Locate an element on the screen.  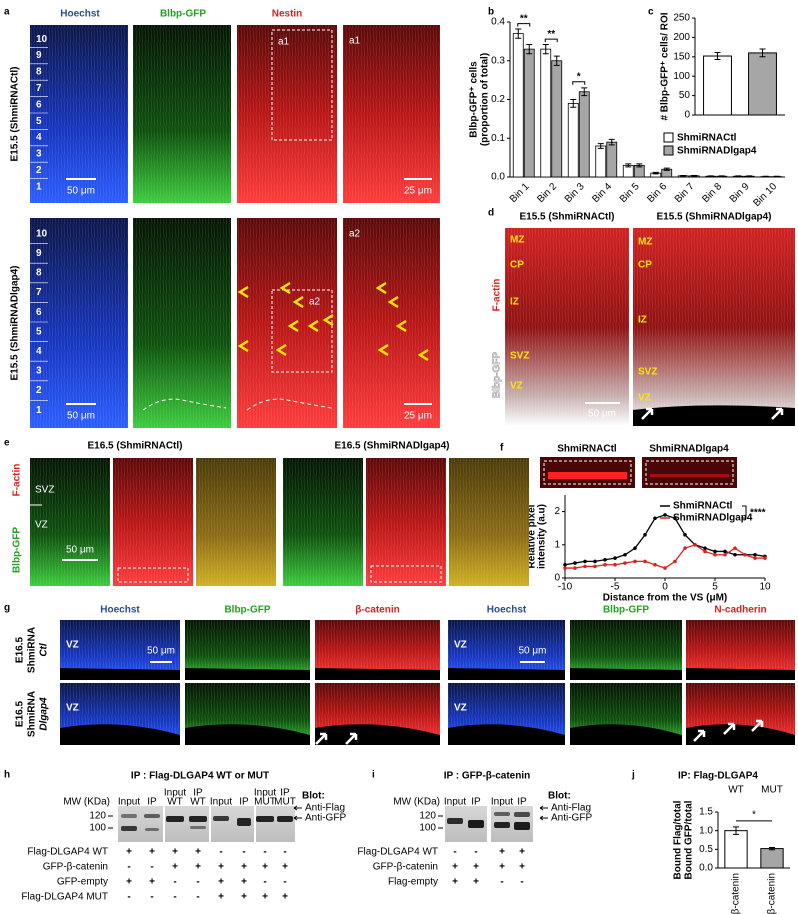
condition-label: Flag-DLGAP4 WT is located at coordinates (67, 852).